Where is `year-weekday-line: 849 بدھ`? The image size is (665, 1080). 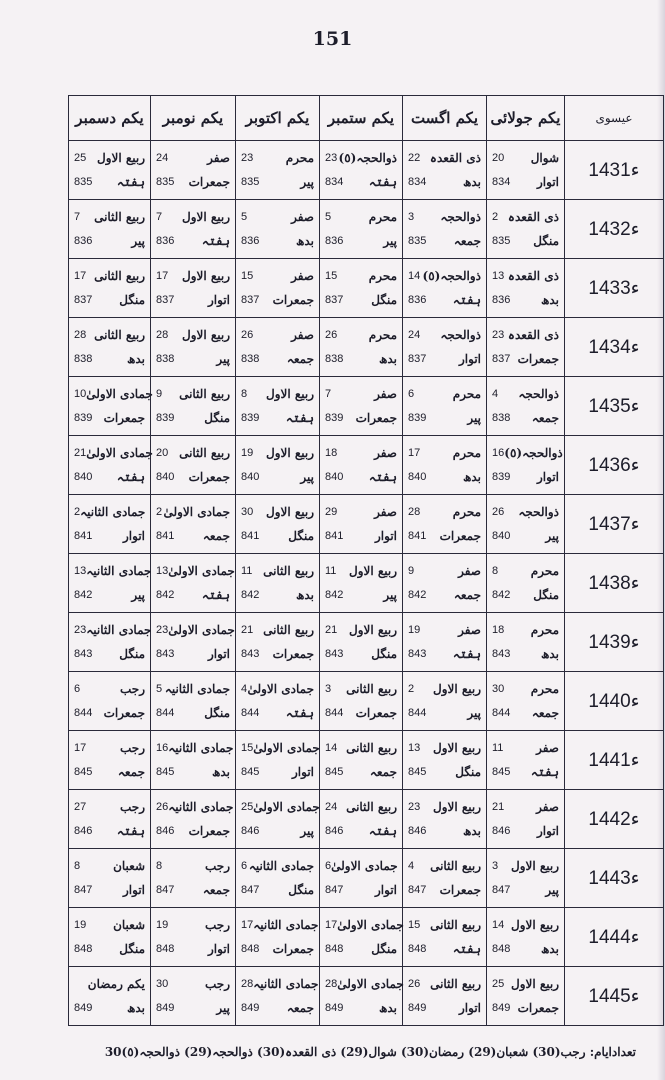 year-weekday-line: 849 بدھ is located at coordinates (361, 1008).